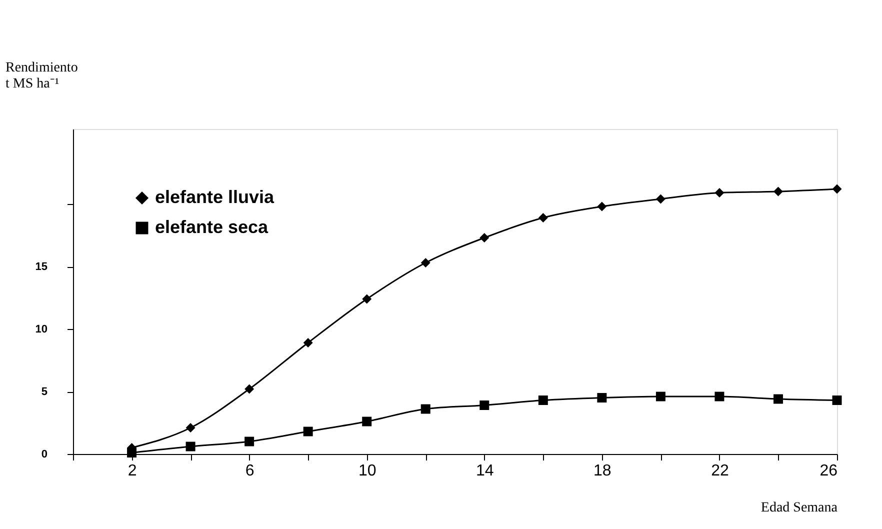 This screenshot has height=529, width=882. Describe the element at coordinates (720, 471) in the screenshot. I see `x-tick-label: 22` at that location.